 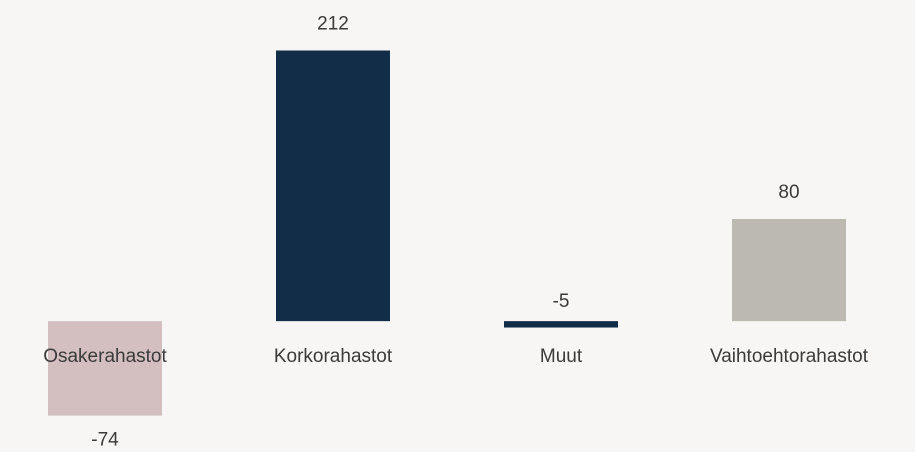 What do you see at coordinates (788, 192) in the screenshot?
I see `data-label: 80` at bounding box center [788, 192].